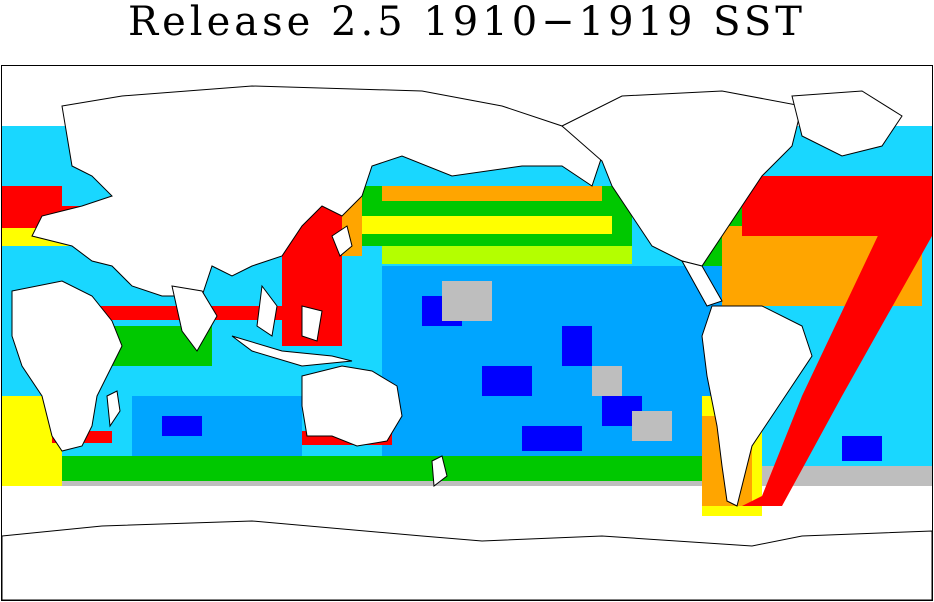  Describe the element at coordinates (113, 409) in the screenshot. I see `madagascar` at that location.